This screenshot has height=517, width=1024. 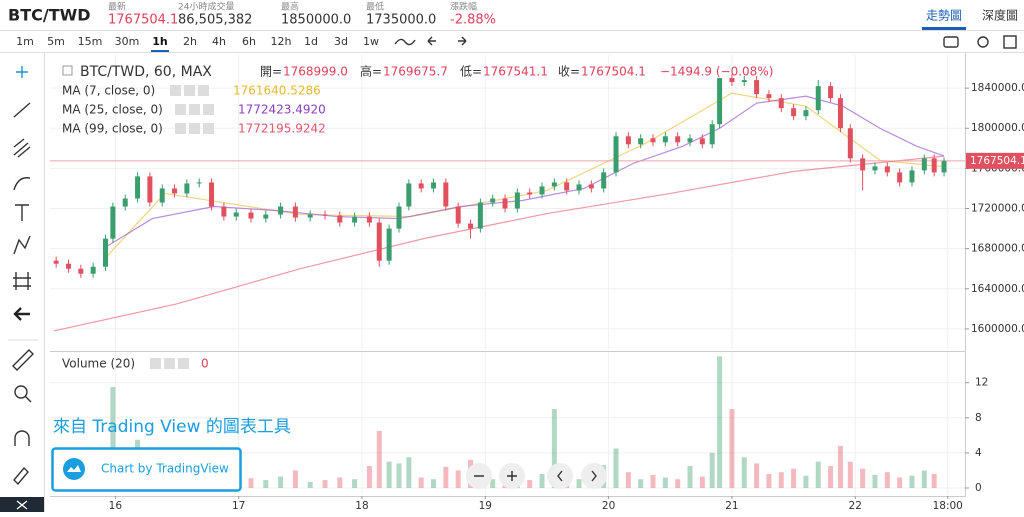 What do you see at coordinates (1010, 42) in the screenshot?
I see `icon-fullscreen` at bounding box center [1010, 42].